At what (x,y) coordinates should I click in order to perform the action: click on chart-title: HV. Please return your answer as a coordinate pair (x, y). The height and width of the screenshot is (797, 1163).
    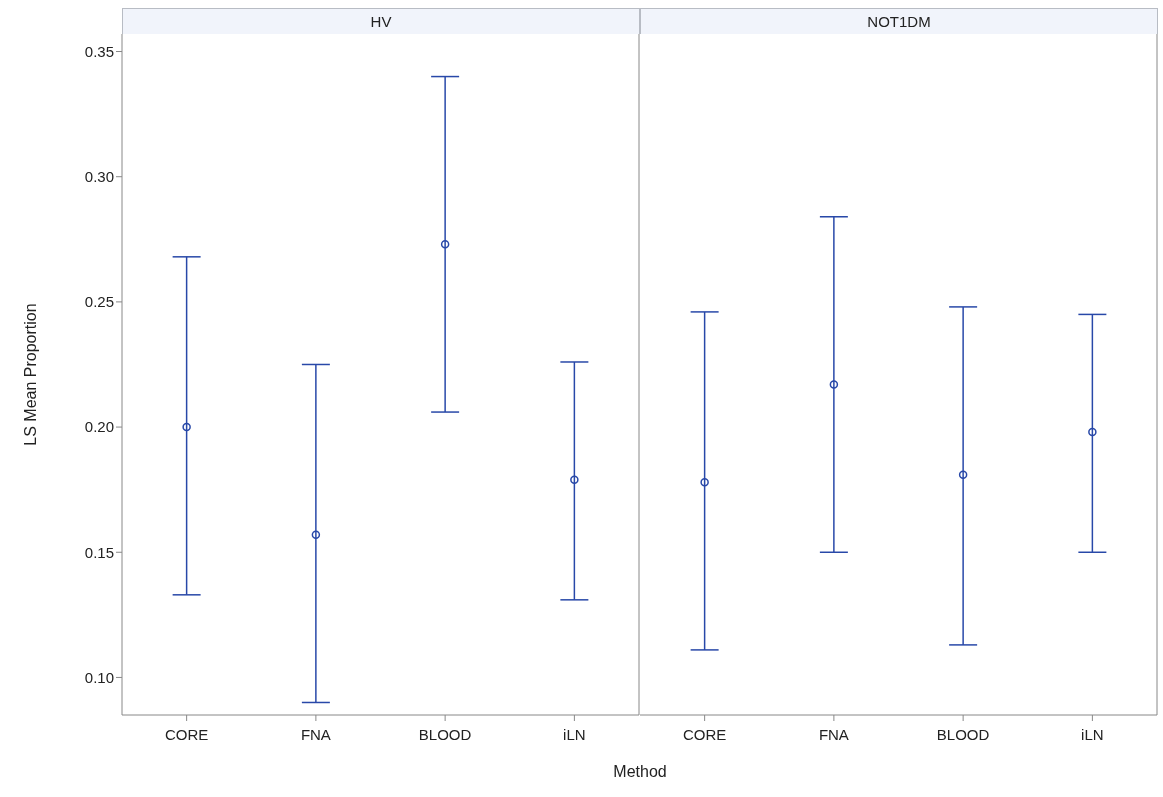
    Looking at the image, I should click on (381, 21).